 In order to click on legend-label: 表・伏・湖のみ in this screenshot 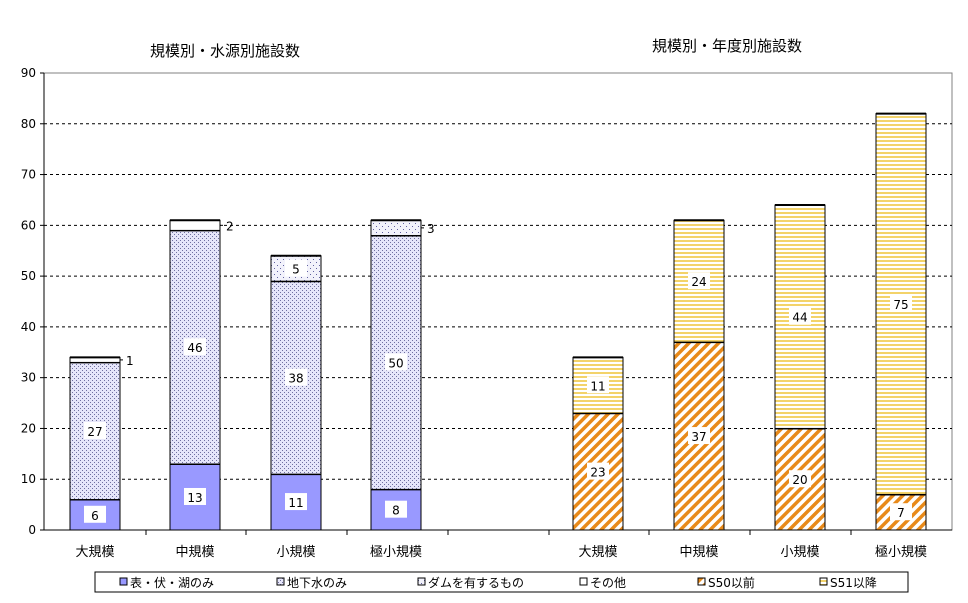, I will do `click(172, 582)`.